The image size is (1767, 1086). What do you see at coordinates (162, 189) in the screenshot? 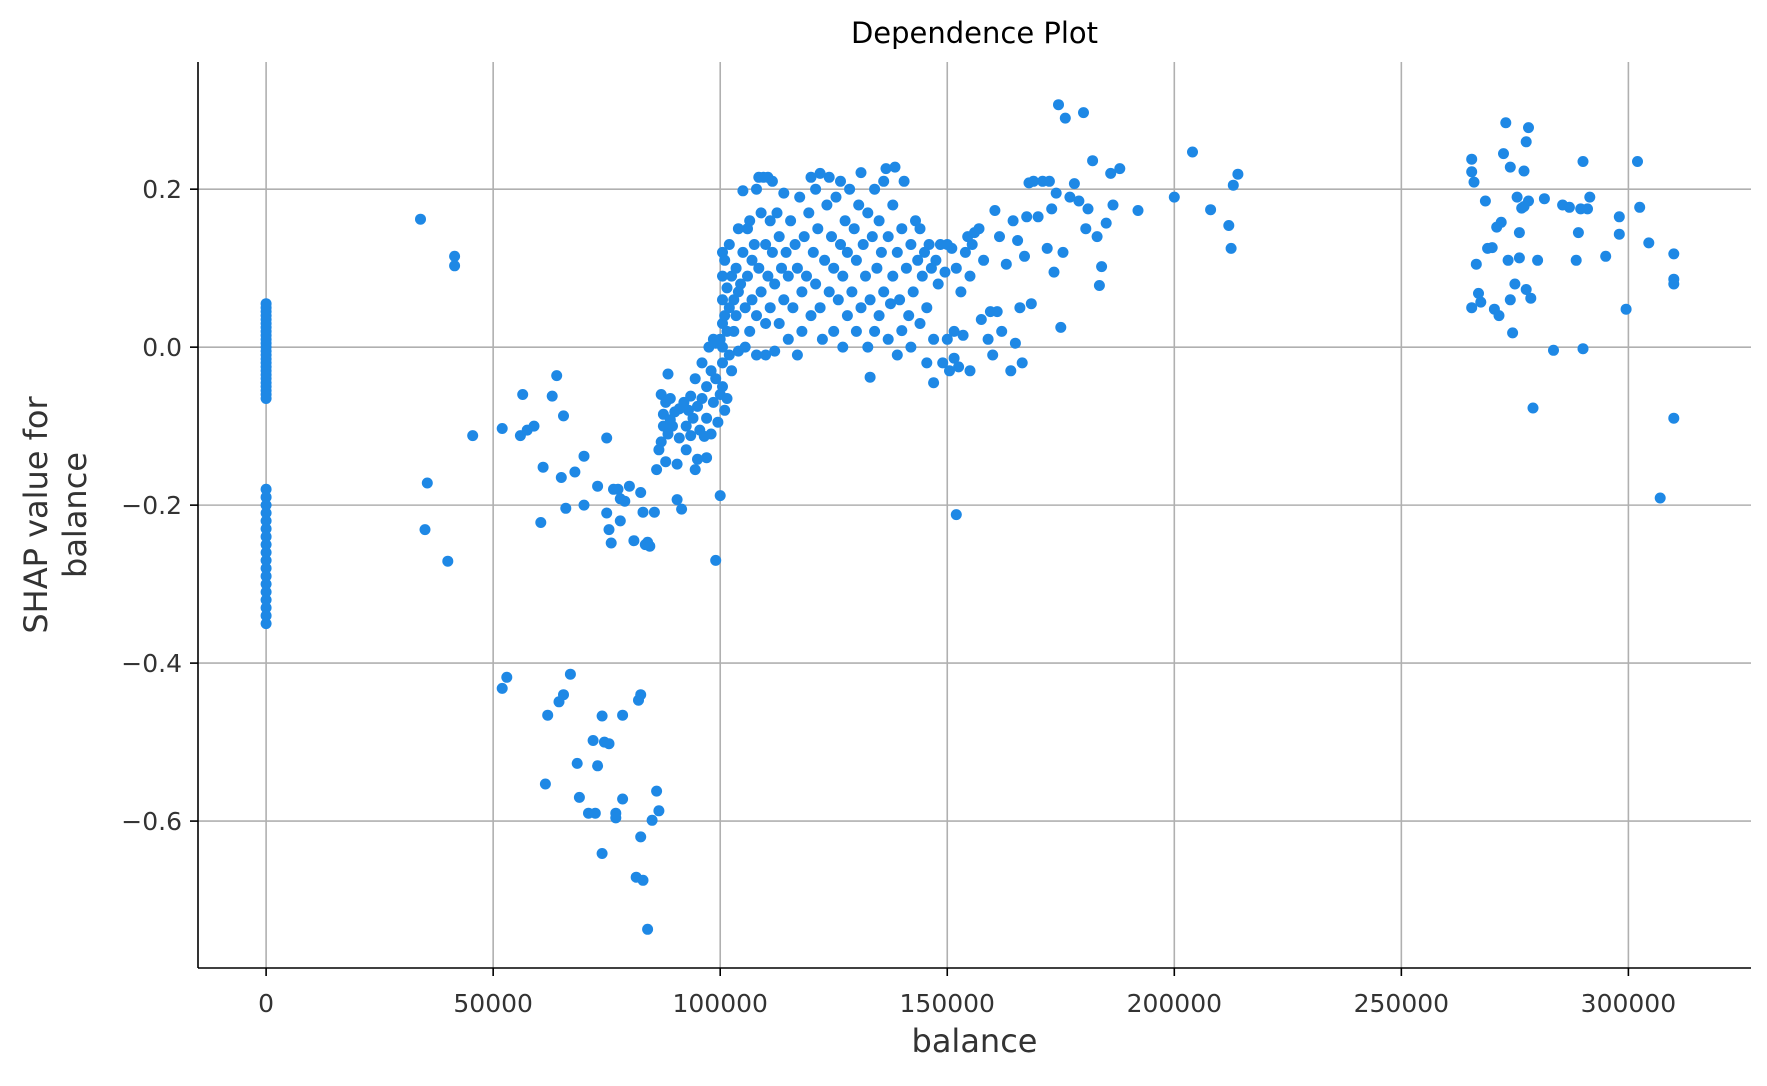
I see `y-tick-label: 0.2` at bounding box center [162, 189].